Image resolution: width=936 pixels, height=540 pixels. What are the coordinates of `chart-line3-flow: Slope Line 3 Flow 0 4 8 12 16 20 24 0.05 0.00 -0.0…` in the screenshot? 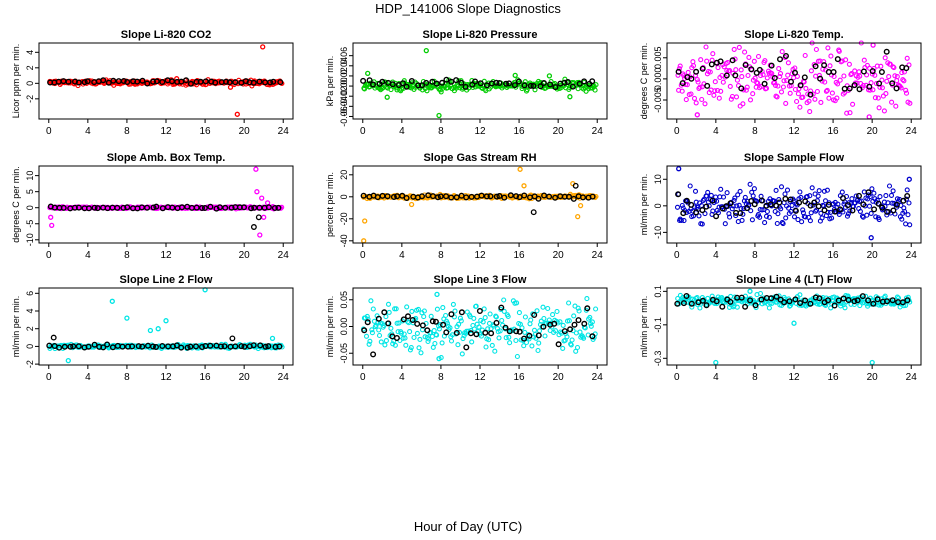 It's located at (466, 328).